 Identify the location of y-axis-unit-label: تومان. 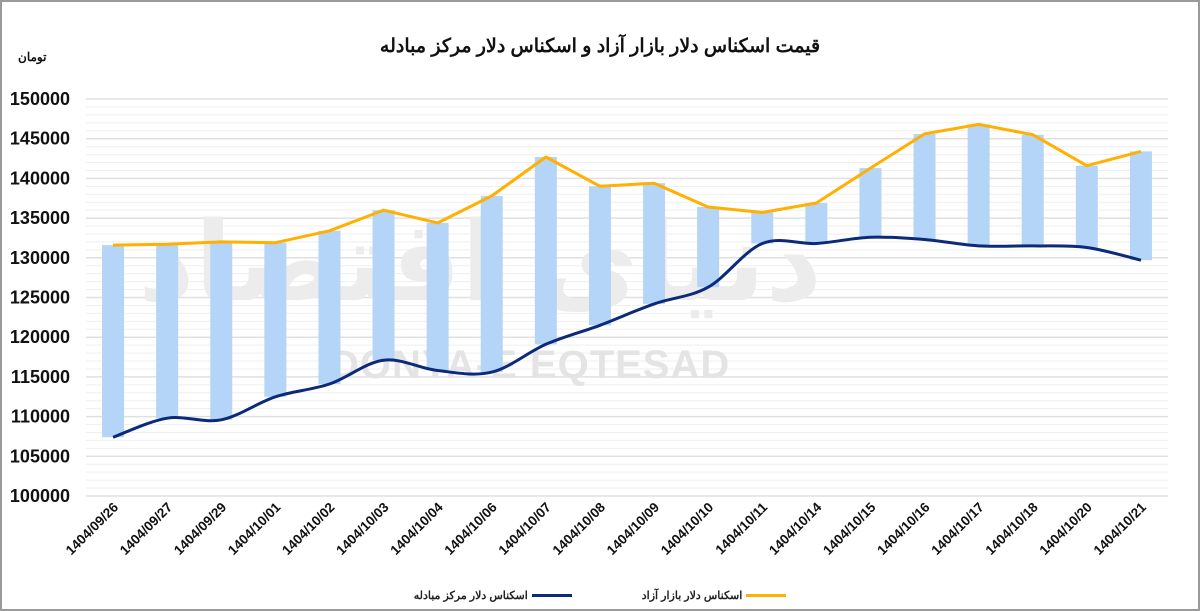
(32, 57).